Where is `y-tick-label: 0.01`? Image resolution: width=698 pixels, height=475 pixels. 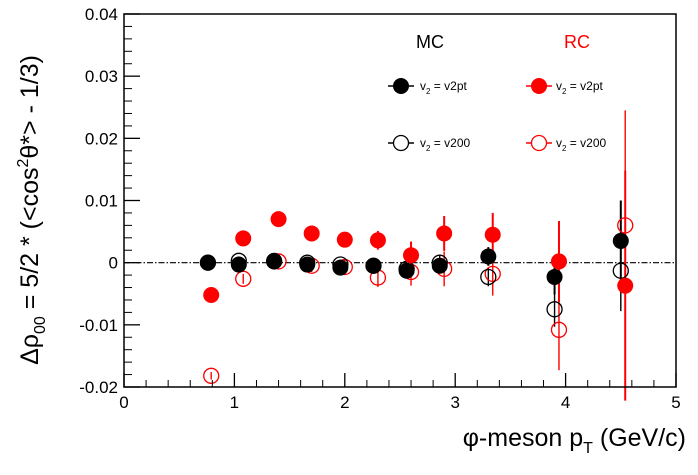
y-tick-label: 0.01 is located at coordinates (101, 201).